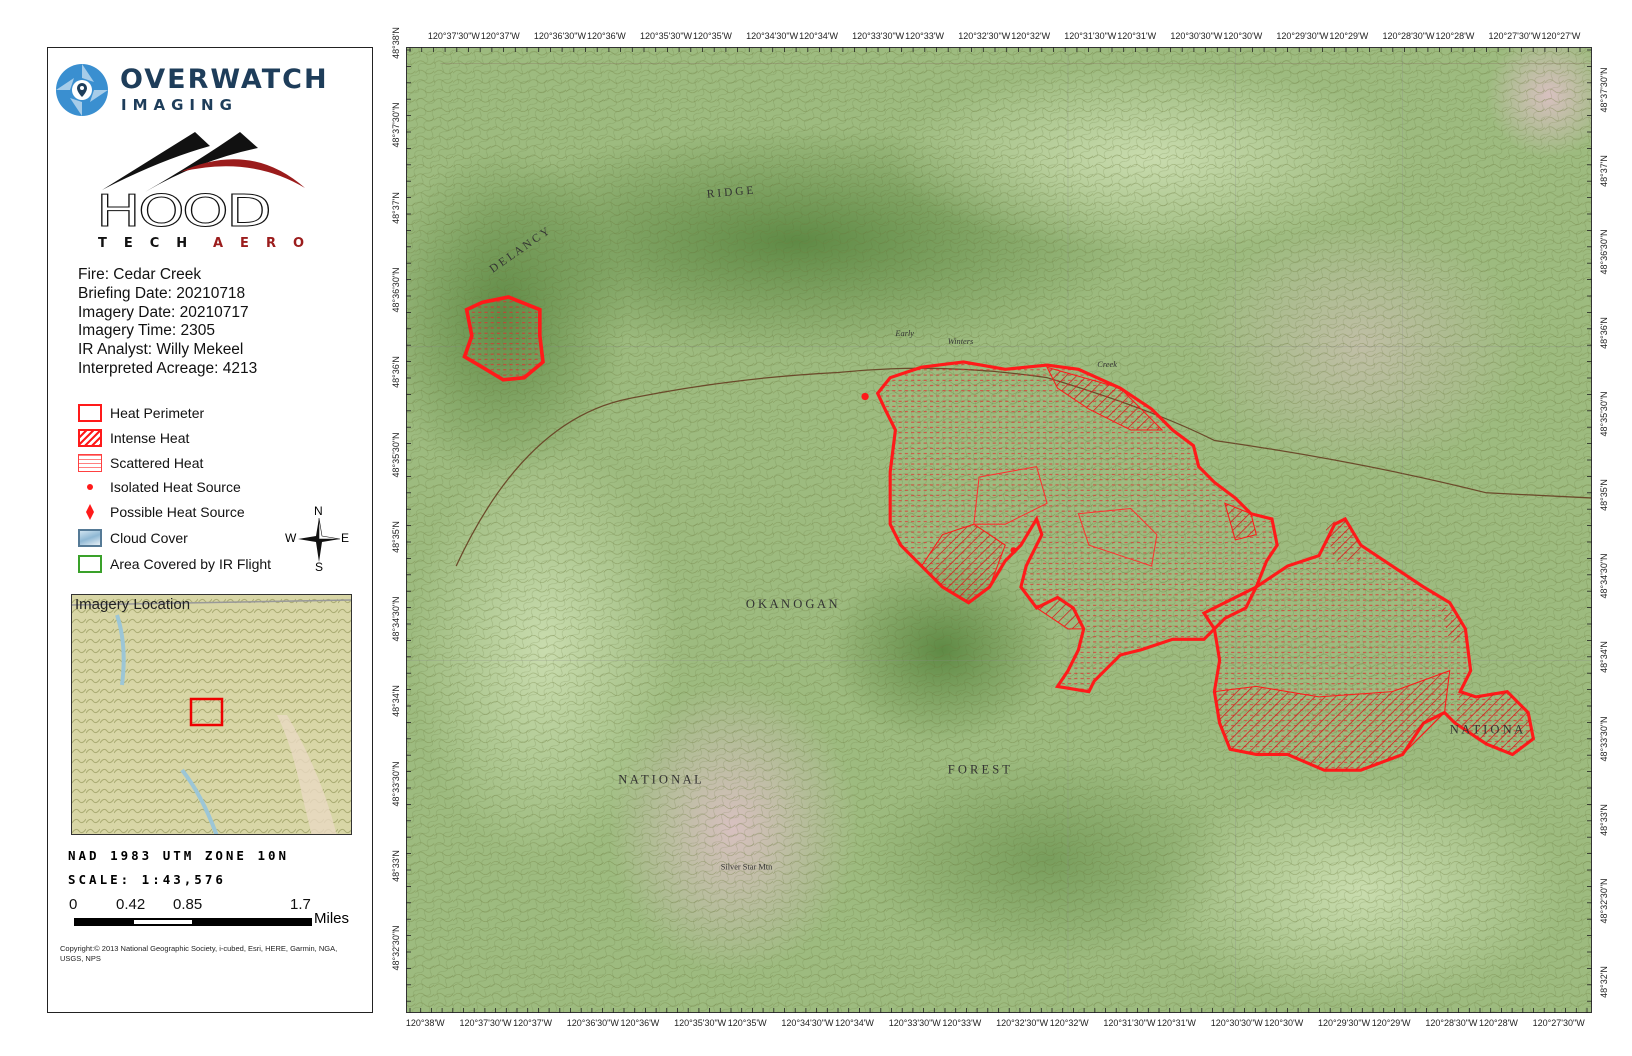 This screenshot has height=1056, width=1632. What do you see at coordinates (82, 90) in the screenshot?
I see `overwatch-logo-icon` at bounding box center [82, 90].